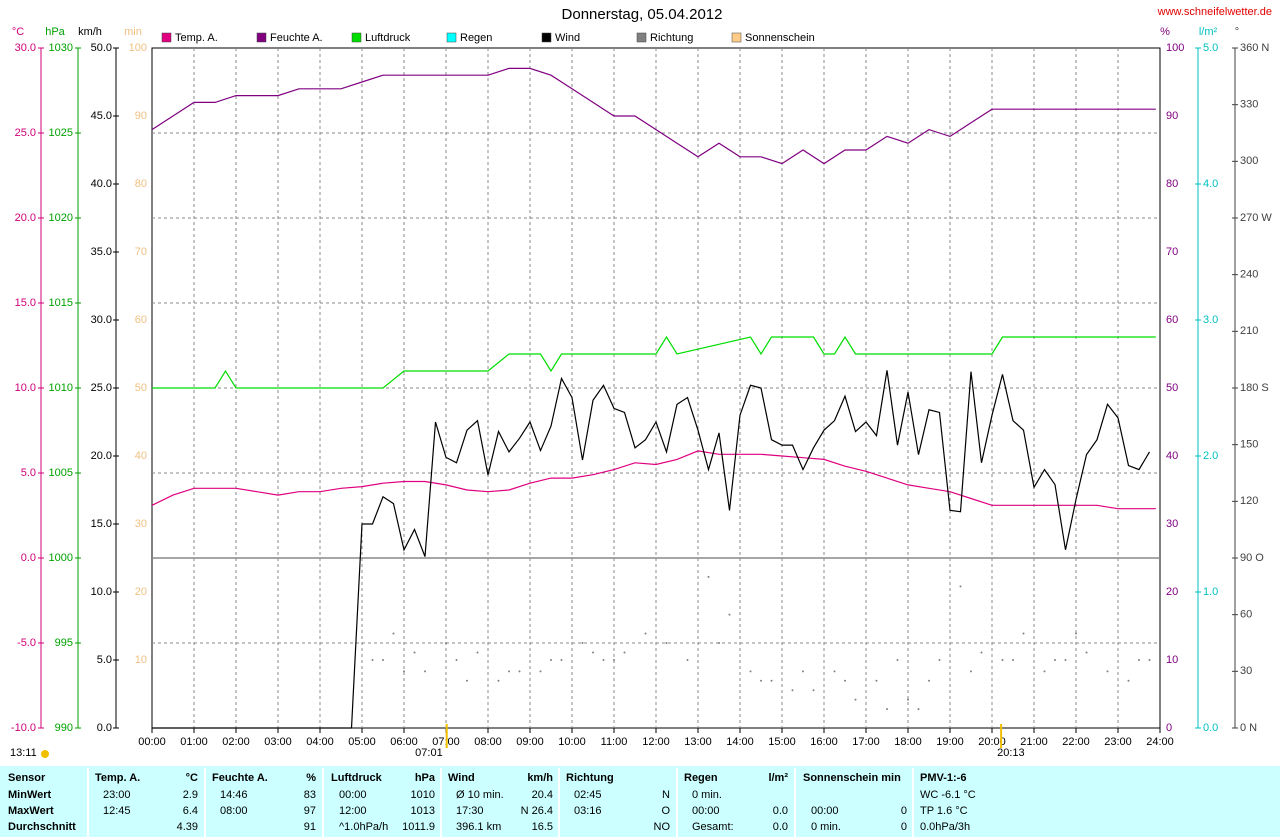 This screenshot has width=1280, height=837. What do you see at coordinates (141, 388) in the screenshot?
I see `y-tick-label: 50` at bounding box center [141, 388].